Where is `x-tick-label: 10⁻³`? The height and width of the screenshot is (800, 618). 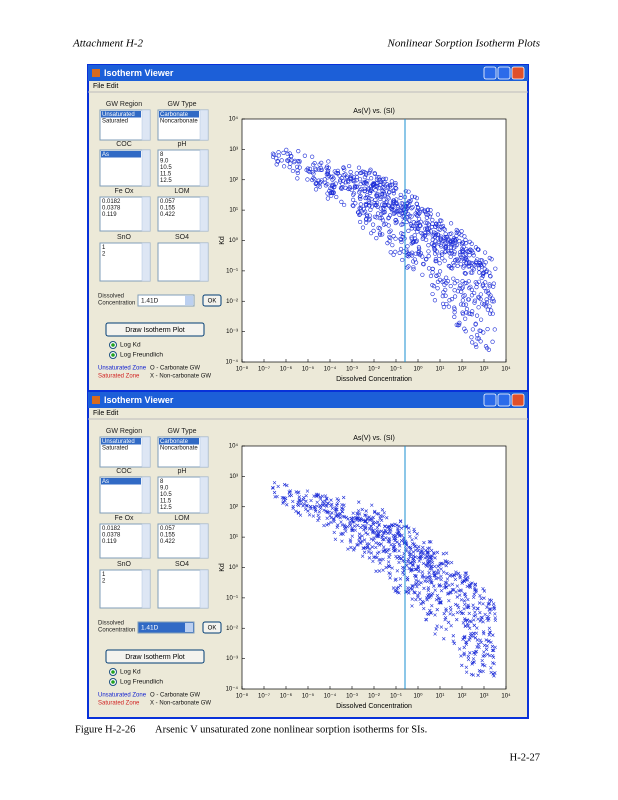 x-tick-label: 10⁻³ is located at coordinates (352, 370).